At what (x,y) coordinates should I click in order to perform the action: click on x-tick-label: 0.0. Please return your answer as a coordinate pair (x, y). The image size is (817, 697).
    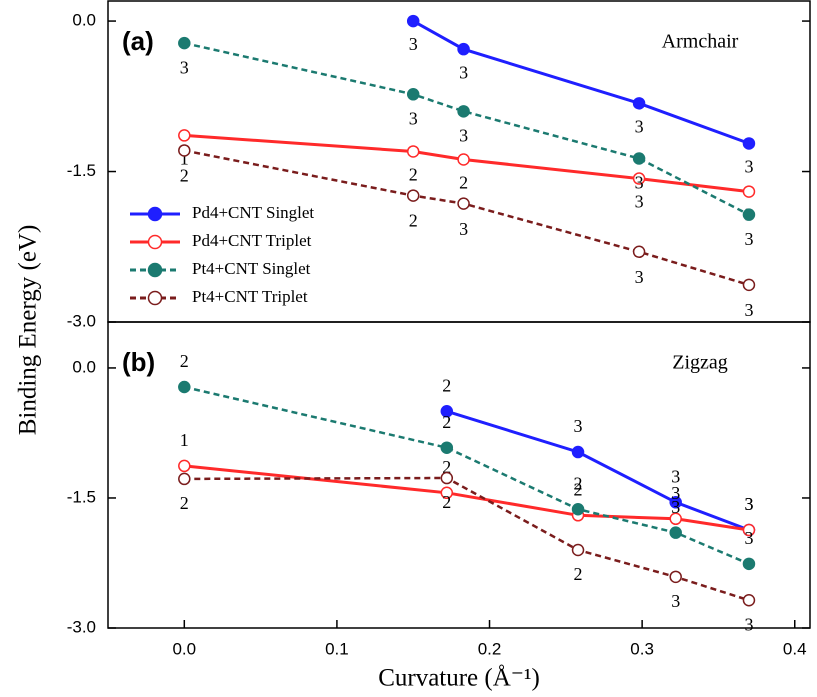
    Looking at the image, I should click on (184, 648).